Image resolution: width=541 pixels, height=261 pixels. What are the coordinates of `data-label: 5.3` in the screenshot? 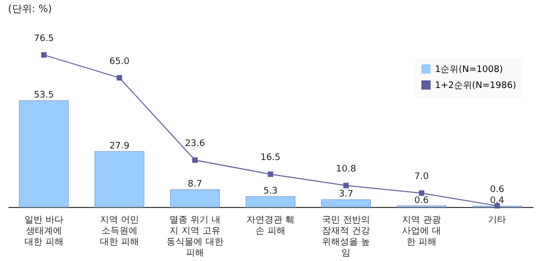 It's located at (270, 191).